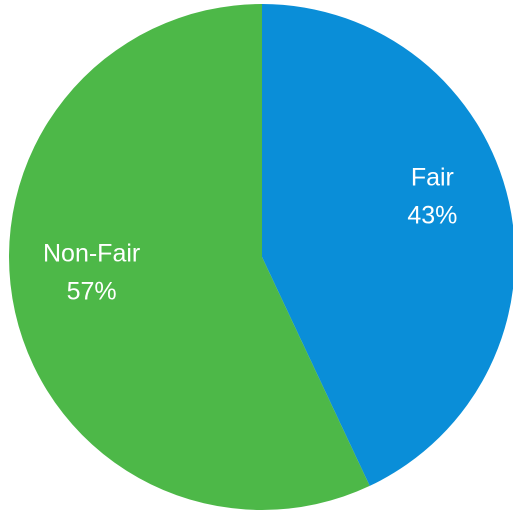  I want to click on slice-value-label: 43%, so click(432, 216).